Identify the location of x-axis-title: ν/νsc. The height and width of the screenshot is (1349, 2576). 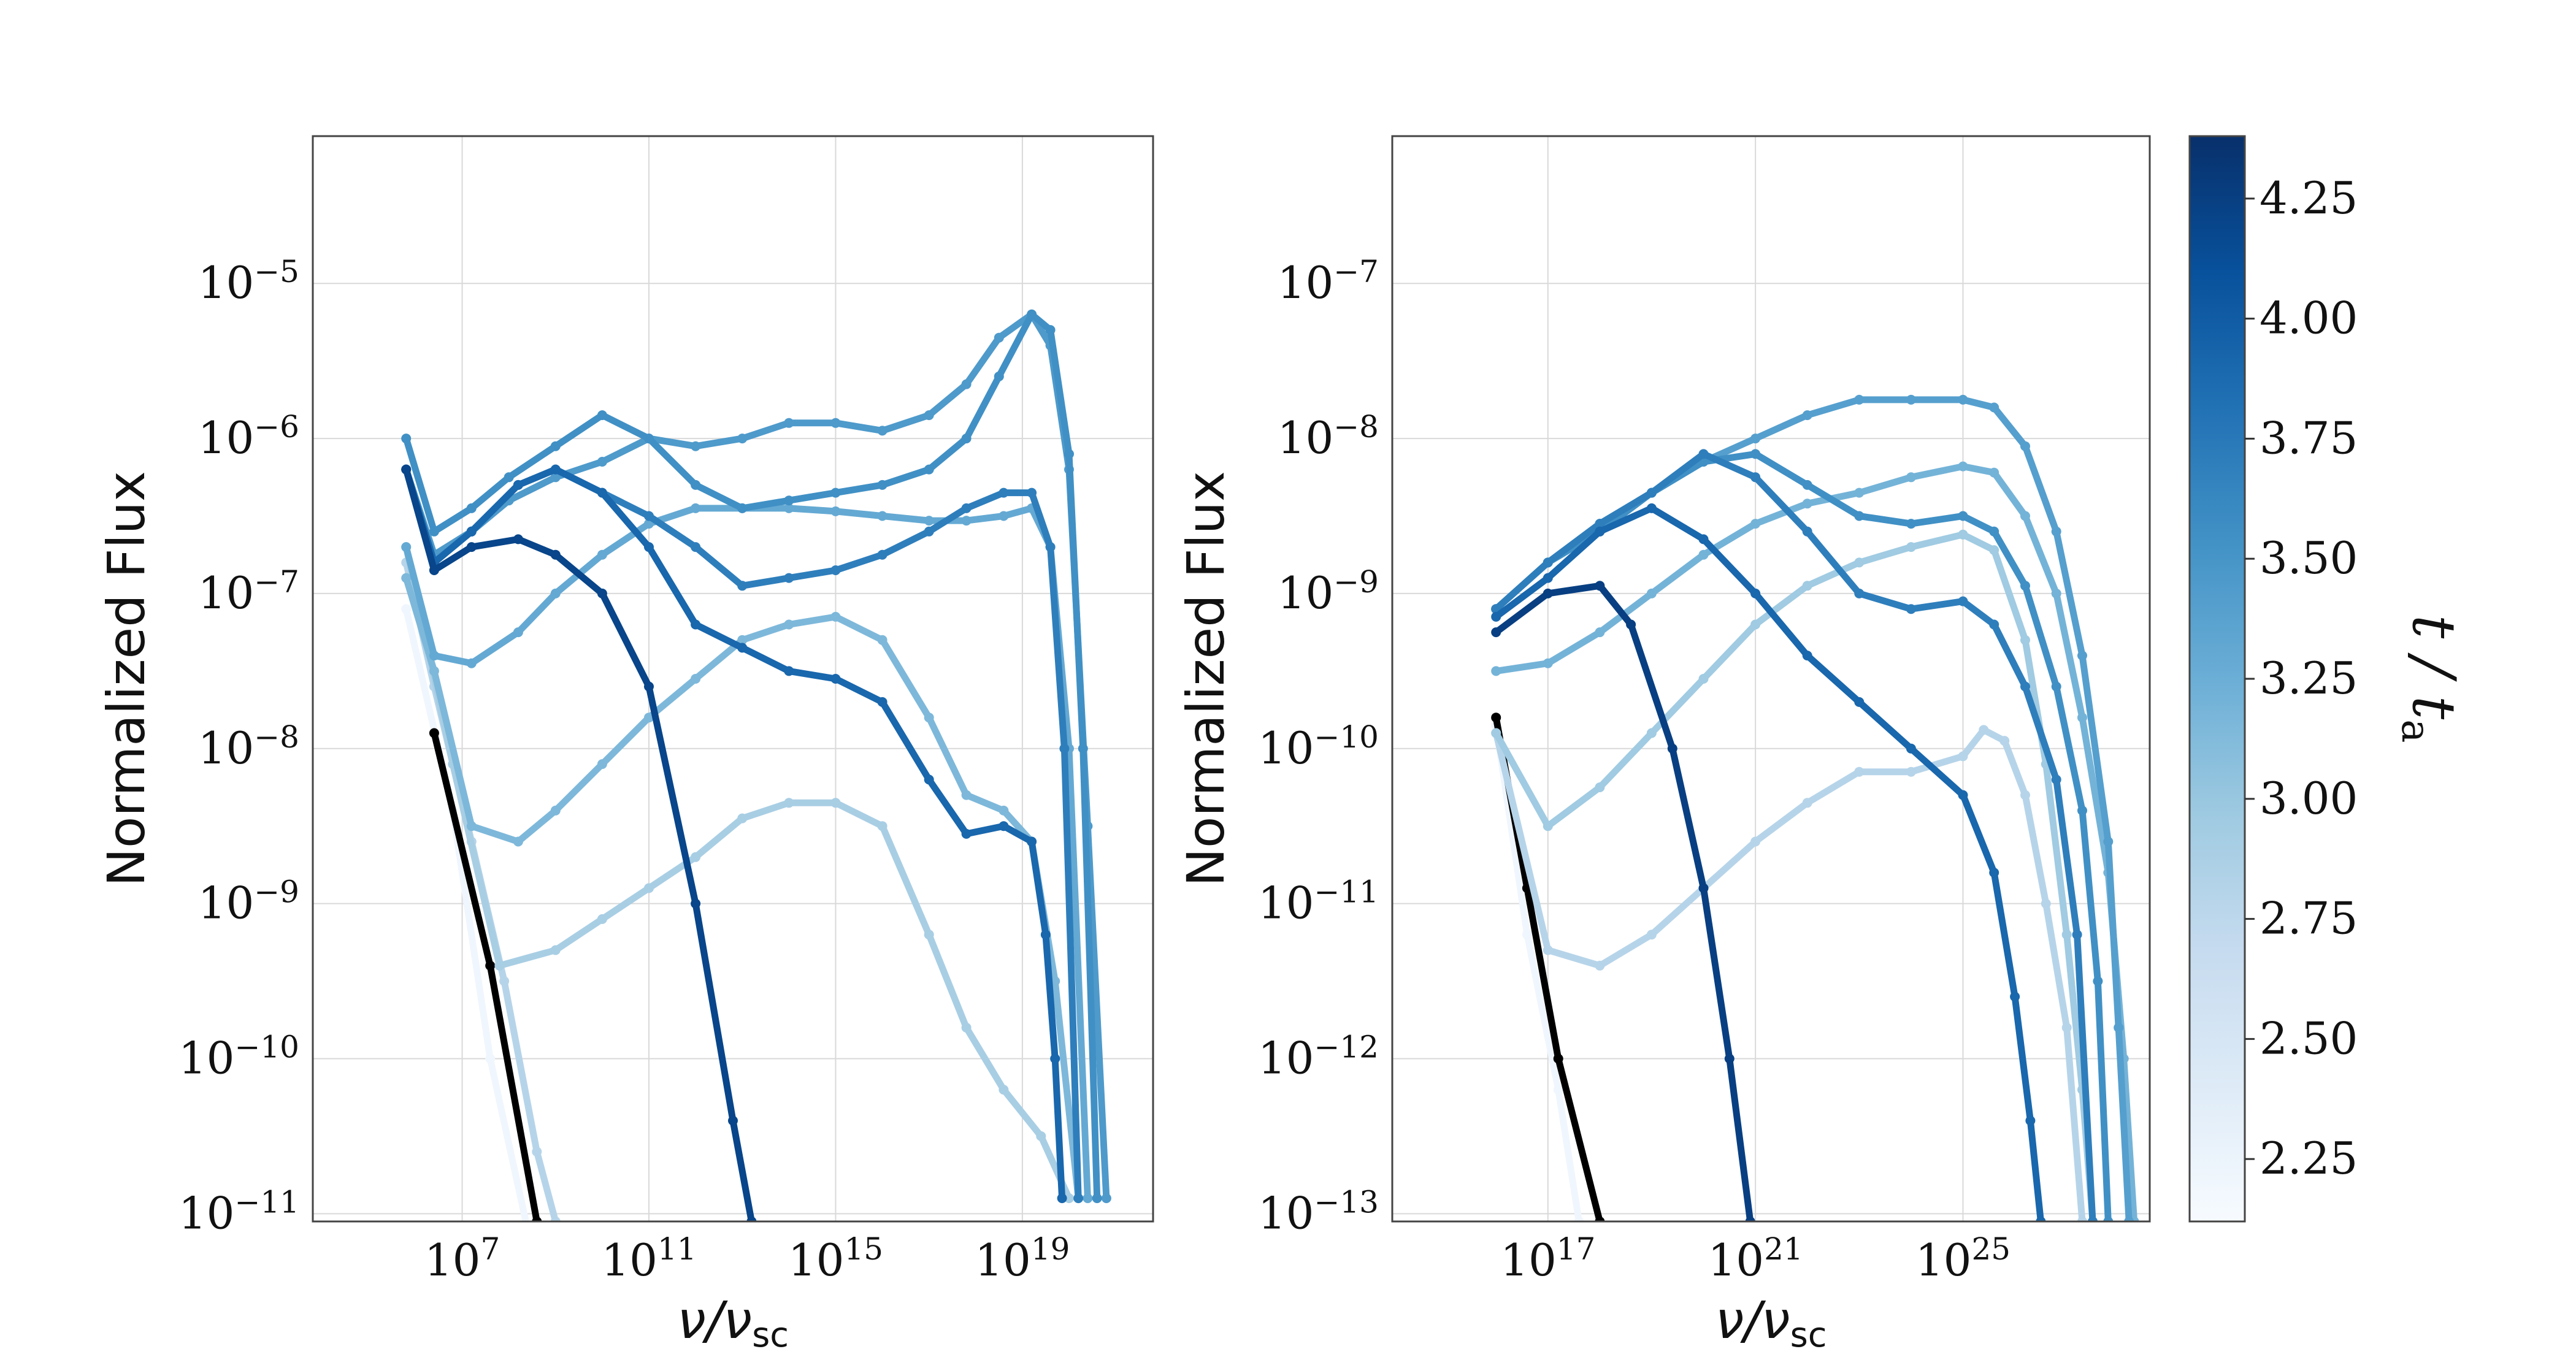
(1771, 1319).